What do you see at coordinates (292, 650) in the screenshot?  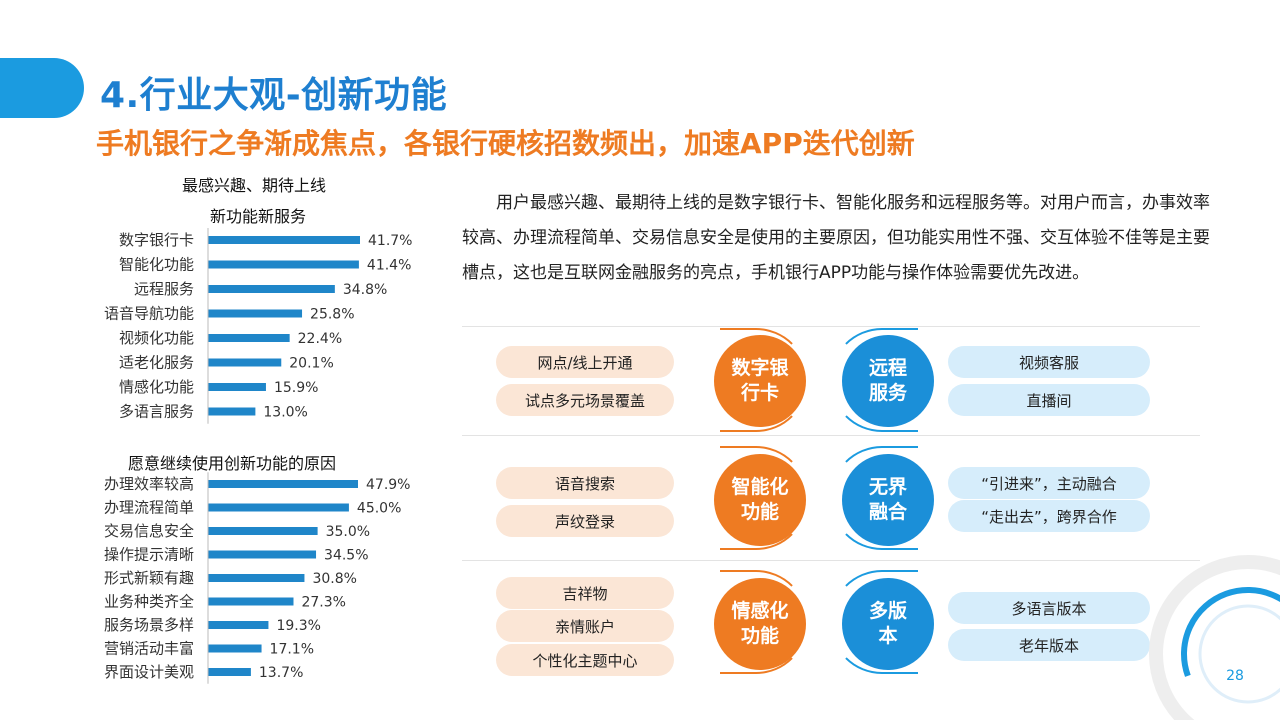 I see `value-label: 17.1%` at bounding box center [292, 650].